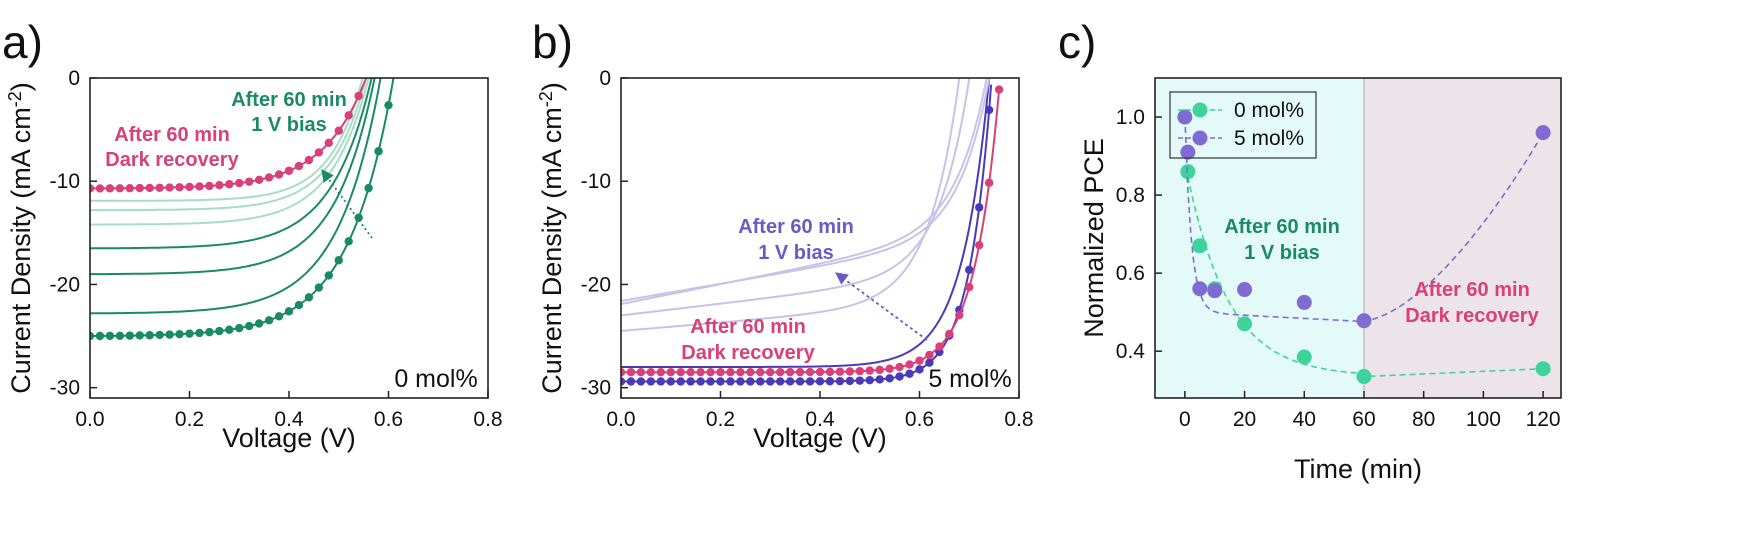 This screenshot has width=1750, height=544. I want to click on panel-b-xtick-label: 0.6, so click(919, 419).